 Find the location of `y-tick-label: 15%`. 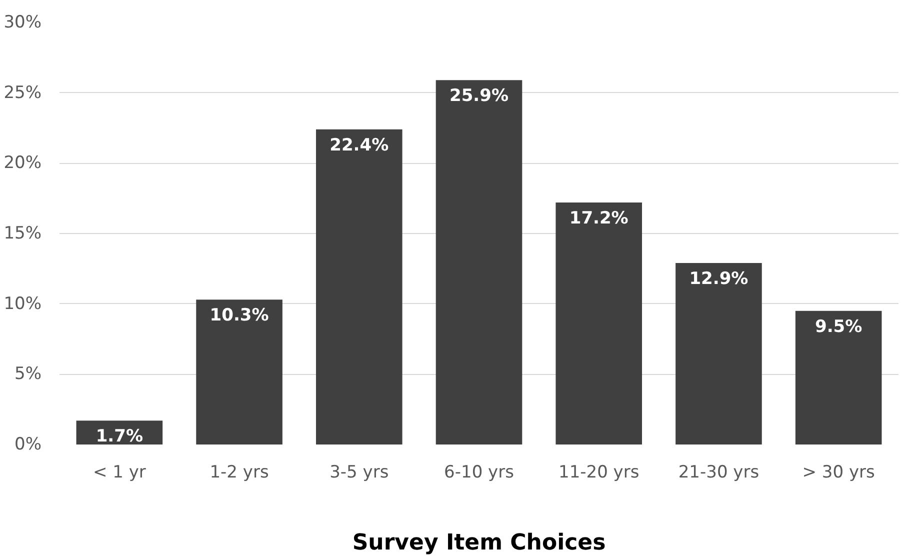

y-tick-label: 15% is located at coordinates (23, 234).